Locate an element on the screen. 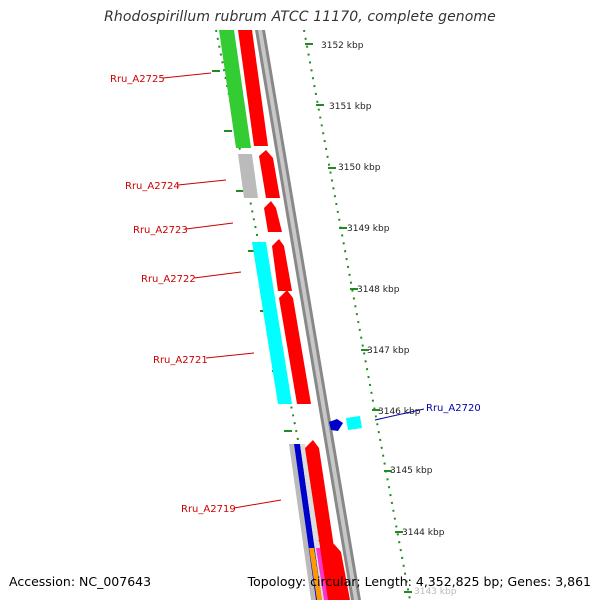  gene-feature-rru-a2725-cog is located at coordinates (235, 89).